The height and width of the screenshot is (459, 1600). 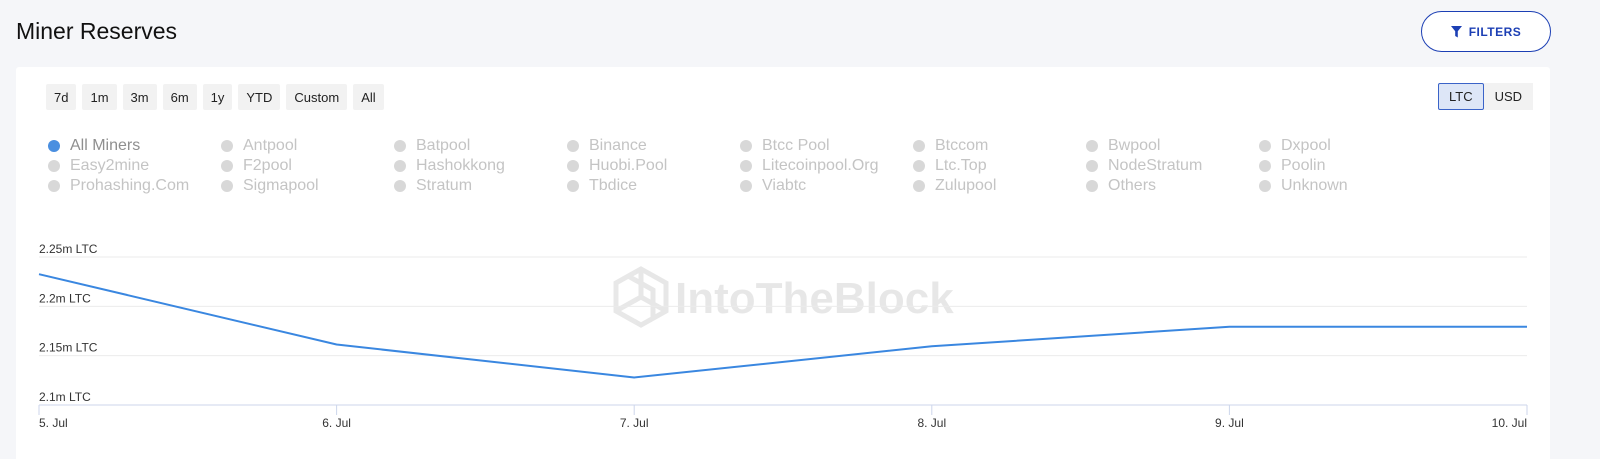 I want to click on legend-item: Viabtc, so click(x=826, y=186).